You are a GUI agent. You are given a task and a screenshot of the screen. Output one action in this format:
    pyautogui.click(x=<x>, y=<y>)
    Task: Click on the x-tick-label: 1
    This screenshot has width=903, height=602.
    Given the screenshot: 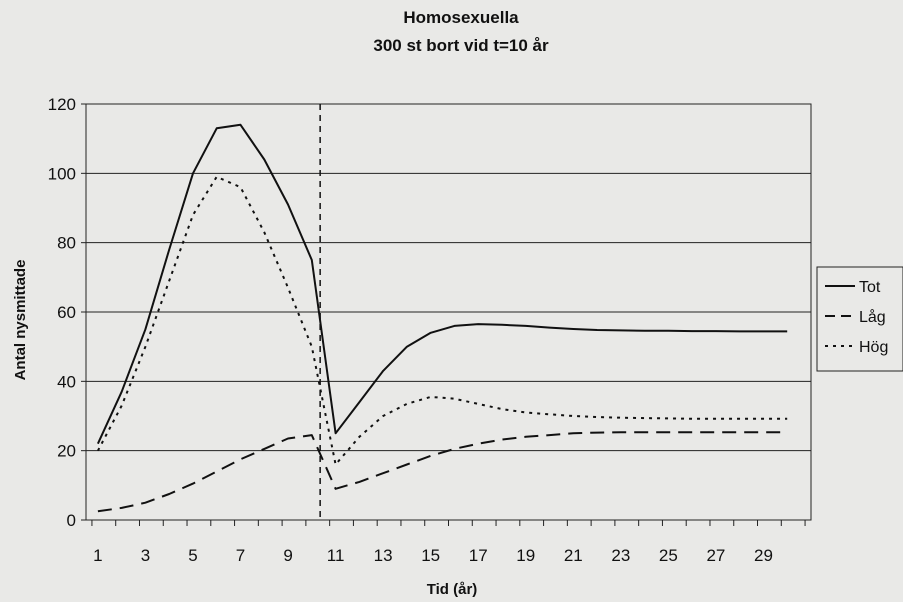 What is the action you would take?
    pyautogui.click(x=97, y=555)
    